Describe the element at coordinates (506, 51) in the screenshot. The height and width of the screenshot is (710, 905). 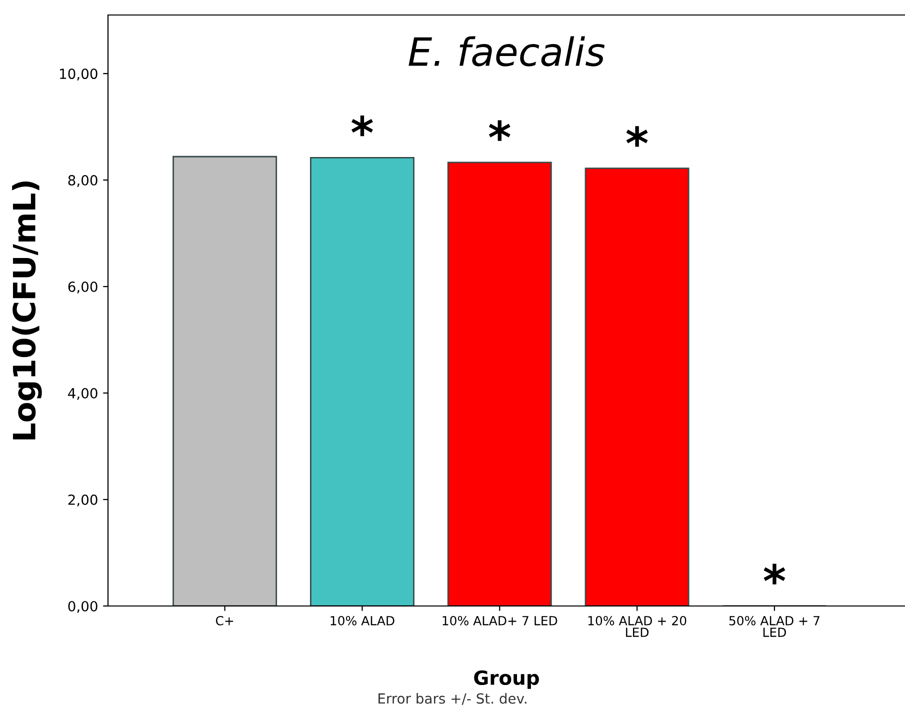
I see `chart-title: E. faecalis` at that location.